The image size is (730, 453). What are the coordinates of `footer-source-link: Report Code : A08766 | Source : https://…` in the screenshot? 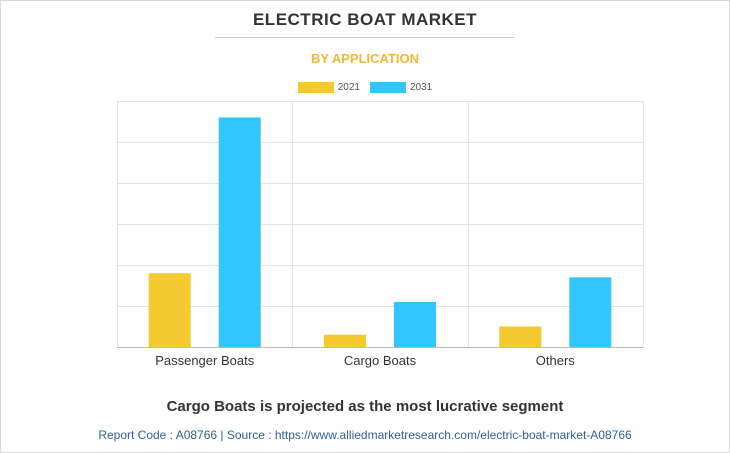 It's located at (365, 435).